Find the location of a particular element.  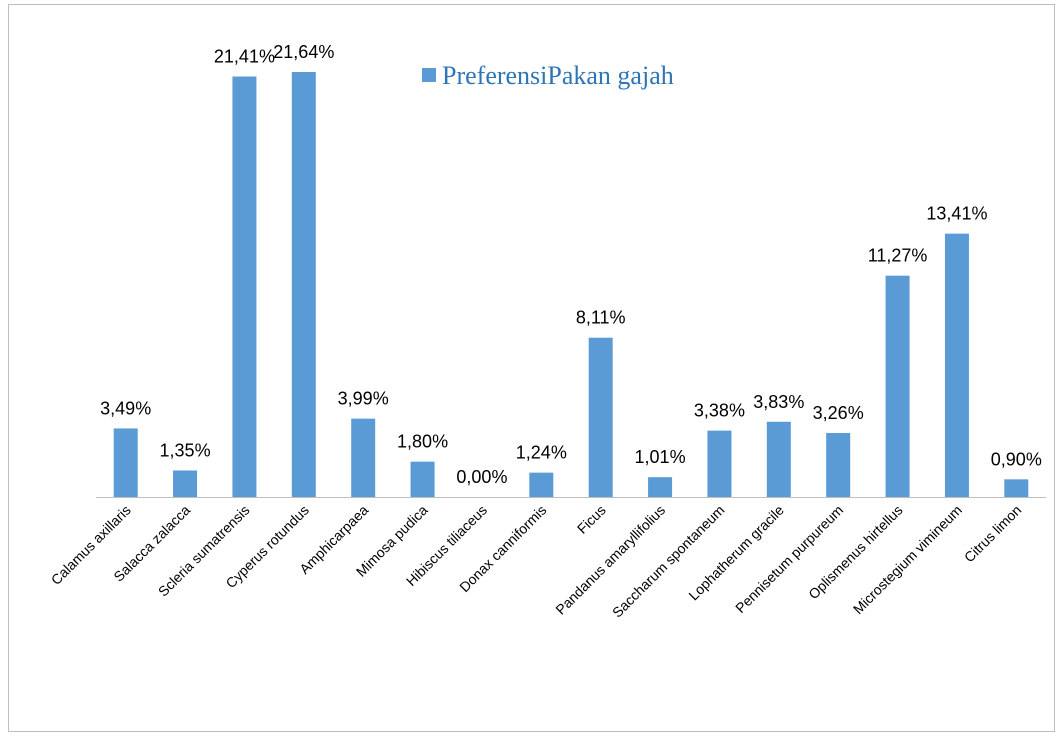

value-label: 3,49% is located at coordinates (125, 408).